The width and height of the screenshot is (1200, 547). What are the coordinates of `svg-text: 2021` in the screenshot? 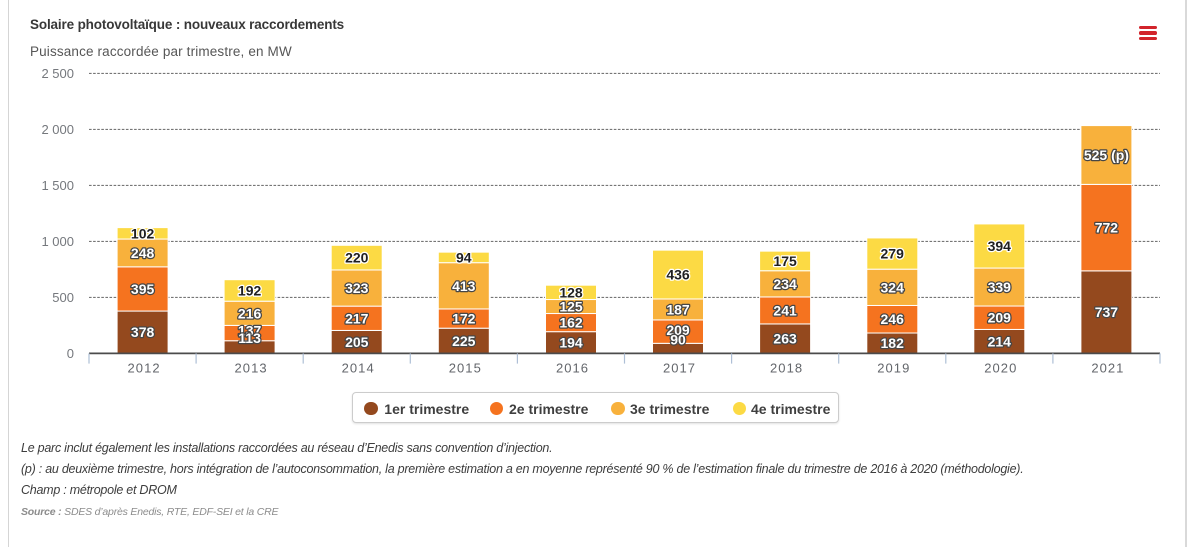 It's located at (1107, 368).